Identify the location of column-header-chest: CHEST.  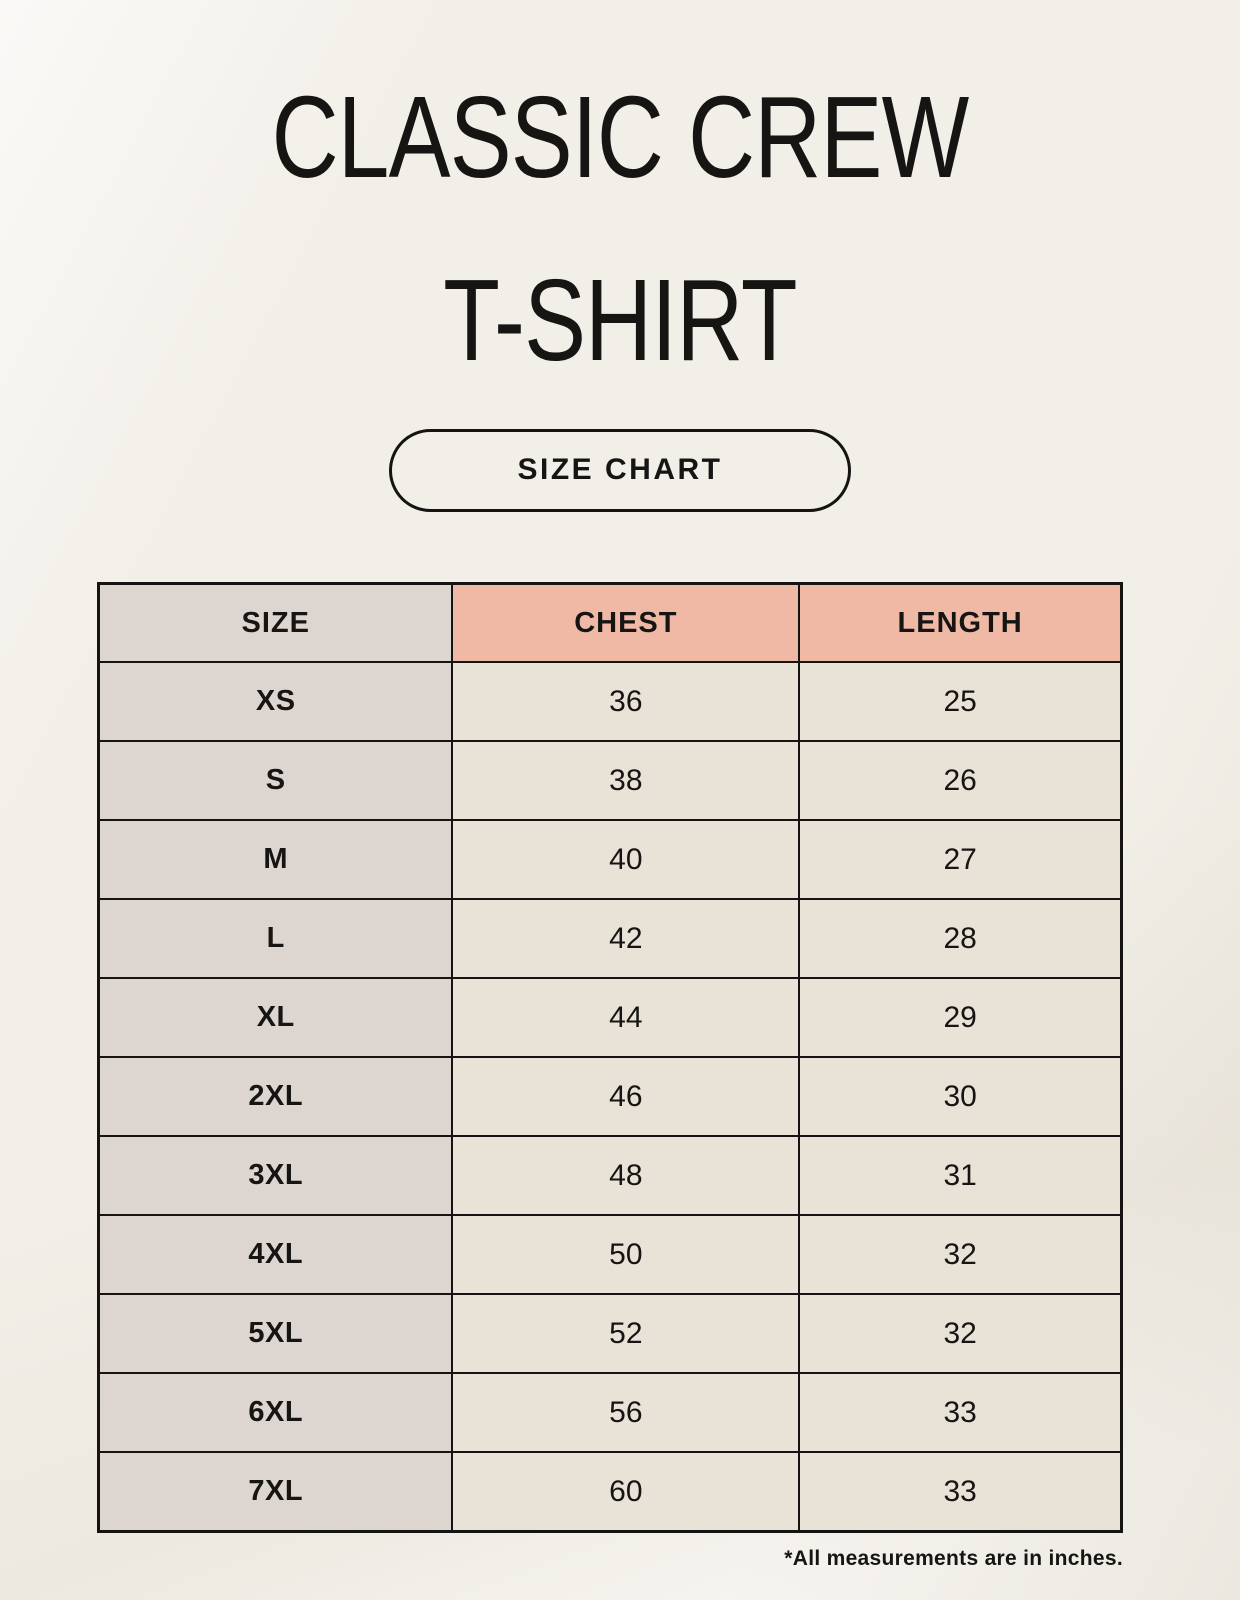
(626, 623).